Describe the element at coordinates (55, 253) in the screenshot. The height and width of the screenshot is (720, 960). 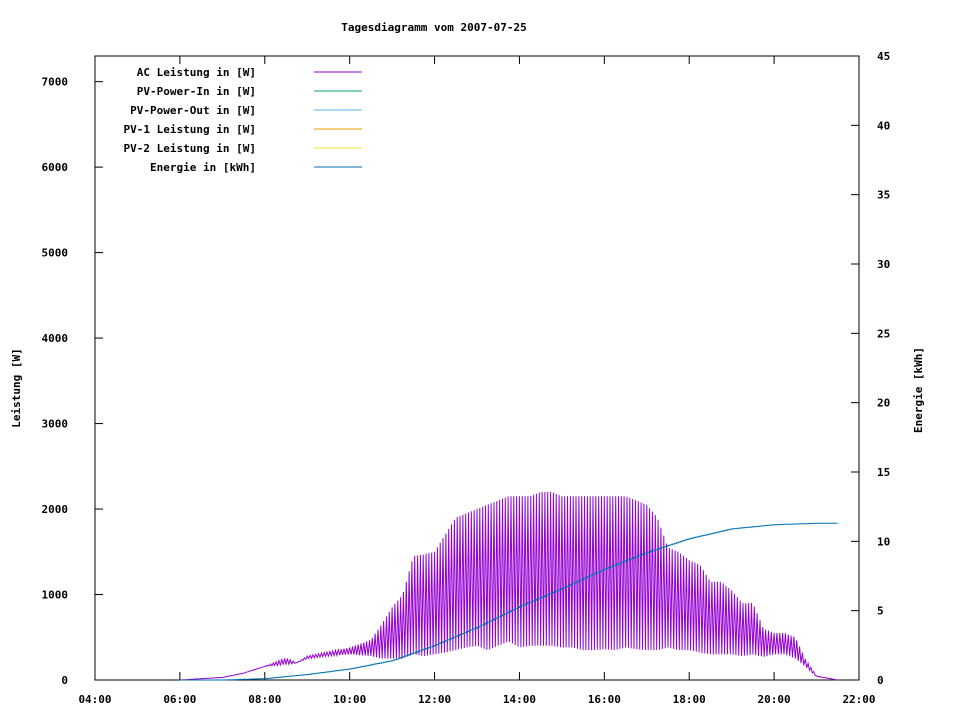
I see `y-tick-label: 5000` at that location.